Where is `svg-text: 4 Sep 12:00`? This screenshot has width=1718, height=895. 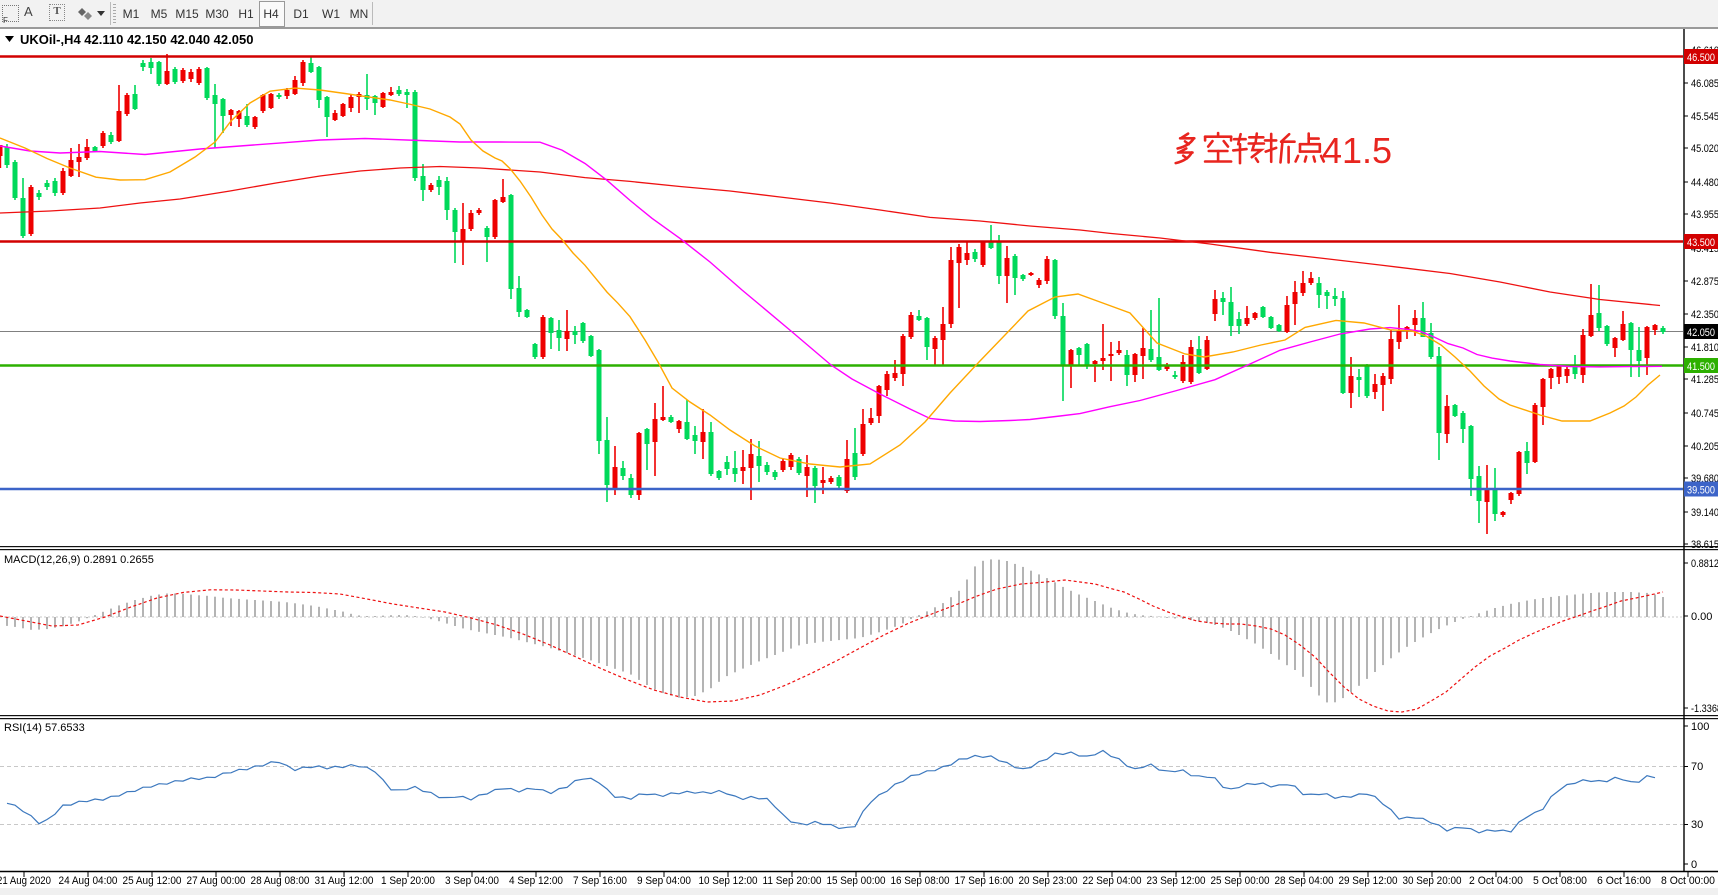 svg-text: 4 Sep 12:00 is located at coordinates (536, 881).